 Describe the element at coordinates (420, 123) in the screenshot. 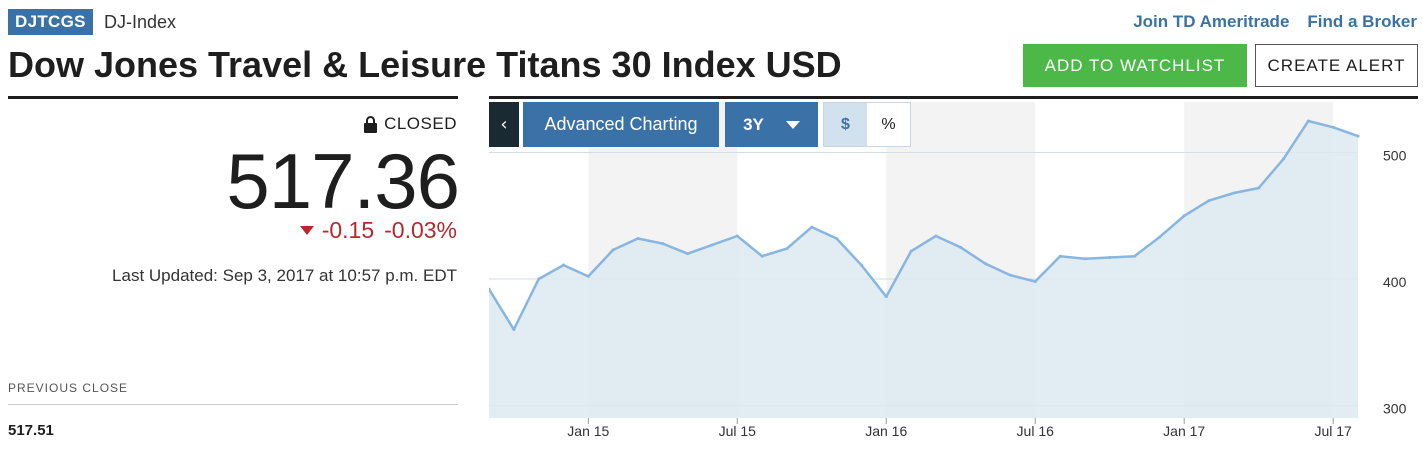

I see `market-status-label: CLOSED` at that location.